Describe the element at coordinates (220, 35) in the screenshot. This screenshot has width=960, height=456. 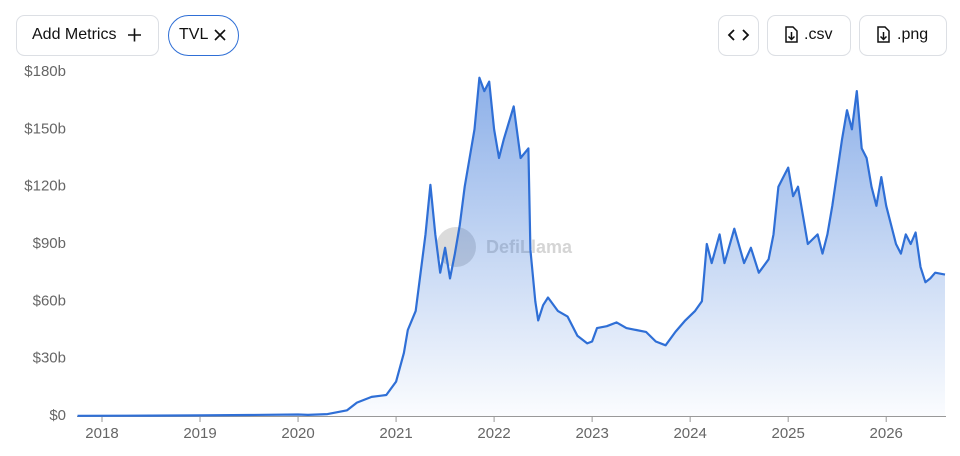
I see `remove-icon` at that location.